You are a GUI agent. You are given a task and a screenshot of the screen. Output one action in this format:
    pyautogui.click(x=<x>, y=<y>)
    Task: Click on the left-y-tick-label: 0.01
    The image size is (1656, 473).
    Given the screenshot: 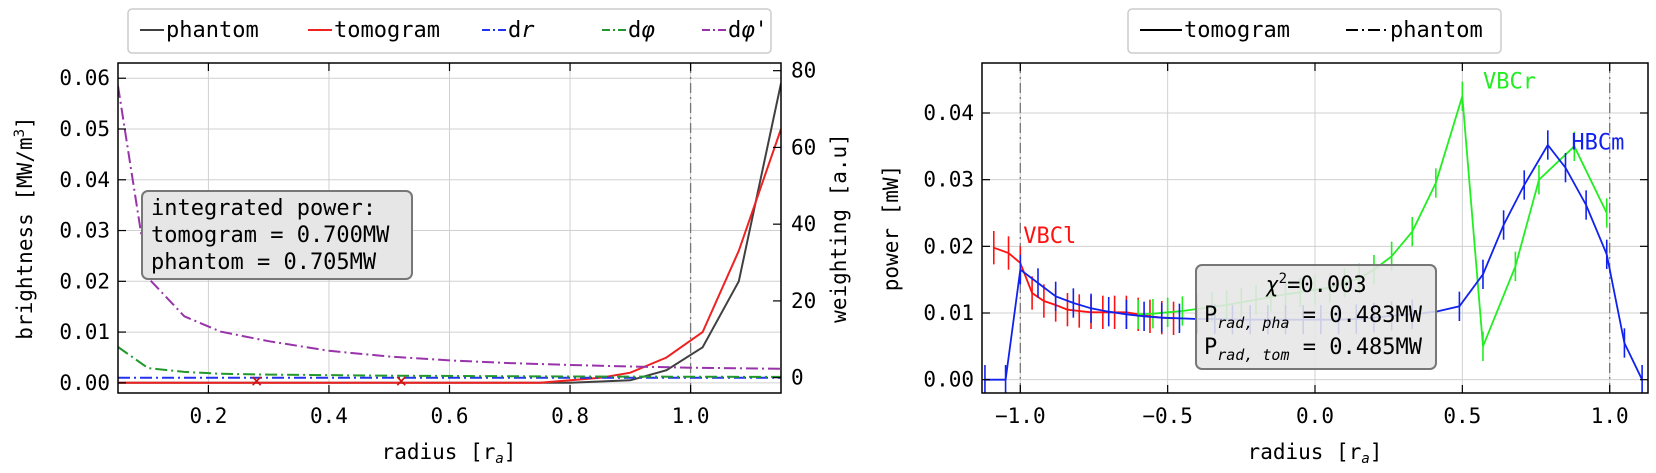 What is the action you would take?
    pyautogui.click(x=84, y=332)
    